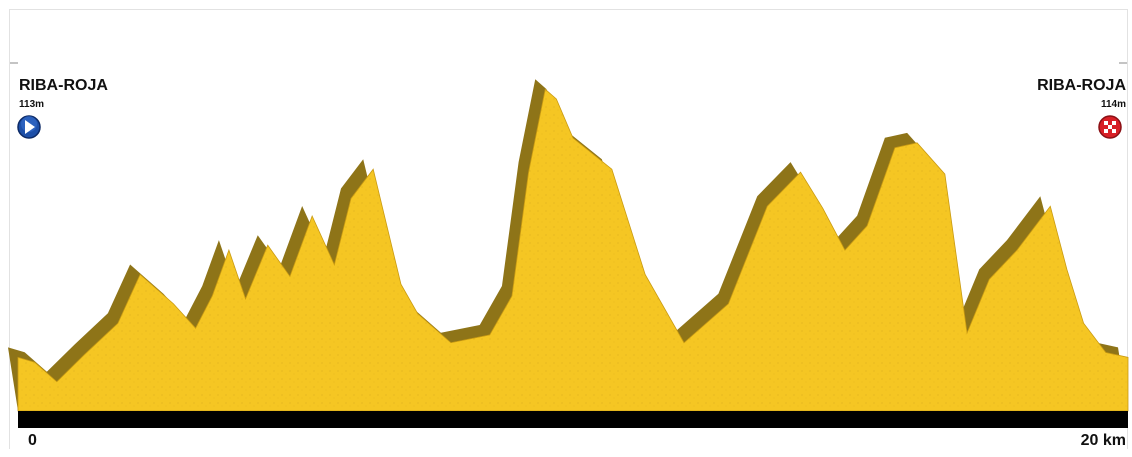 This screenshot has height=457, width=1132. I want to click on finish-altitude: 114m, so click(1113, 104).